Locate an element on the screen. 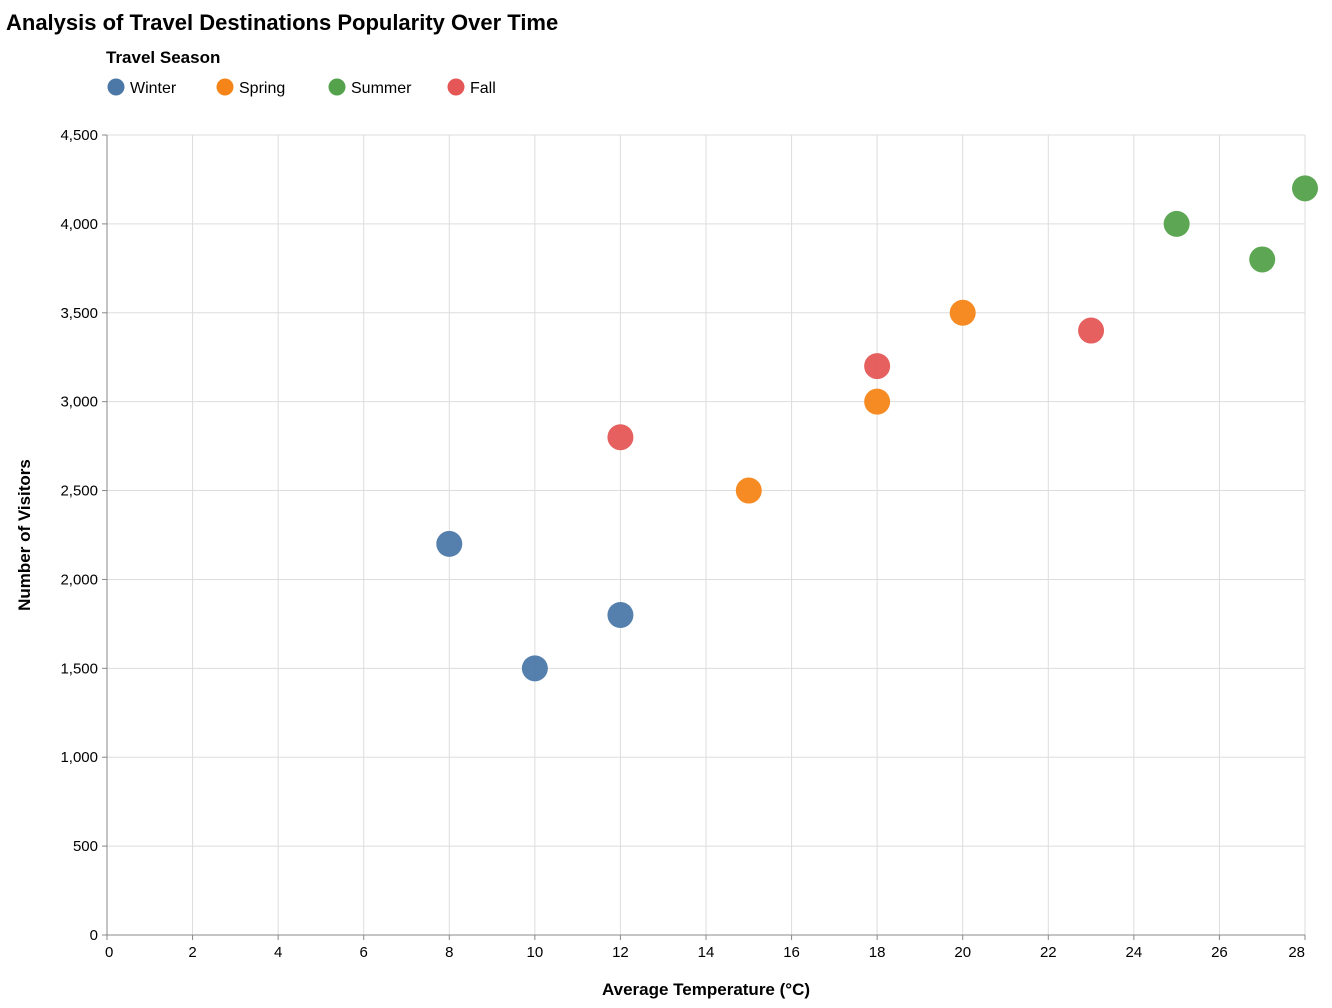  x-tick-label: 26 is located at coordinates (1219, 952).